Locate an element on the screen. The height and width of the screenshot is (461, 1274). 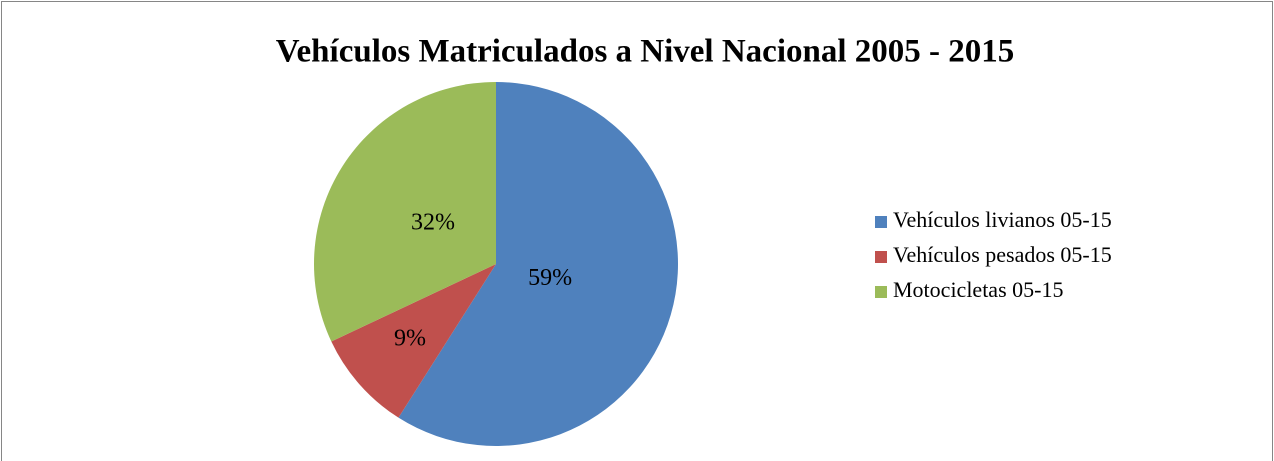
legend-label: Vehículos livianos 05-15 is located at coordinates (1002, 219).